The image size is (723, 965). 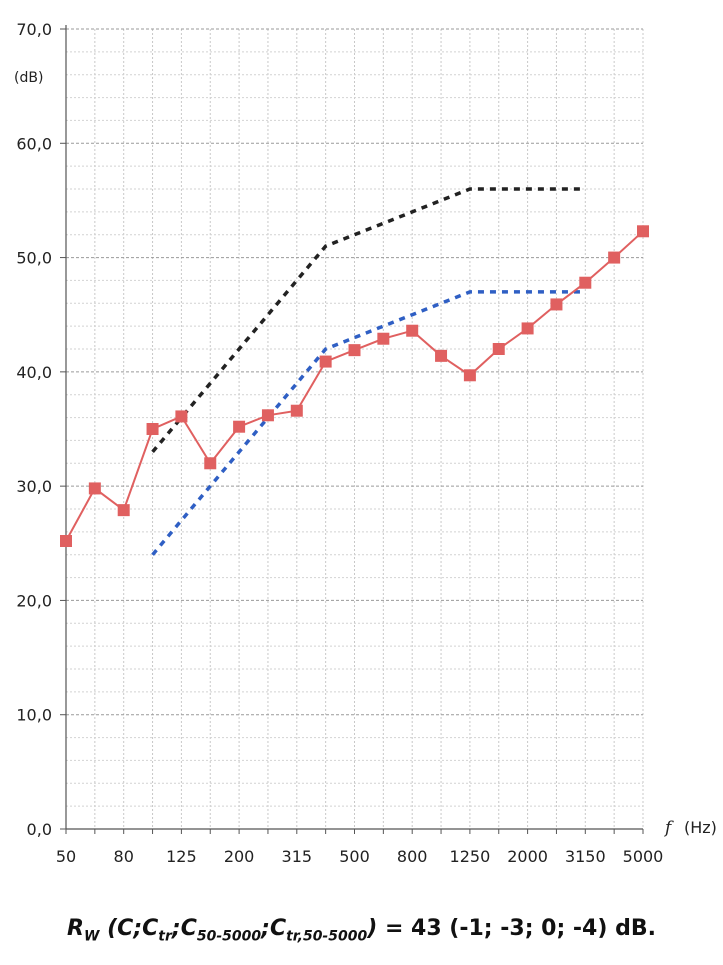 What do you see at coordinates (91, 936) in the screenshot?
I see `formula-r-sub: W` at bounding box center [91, 936].